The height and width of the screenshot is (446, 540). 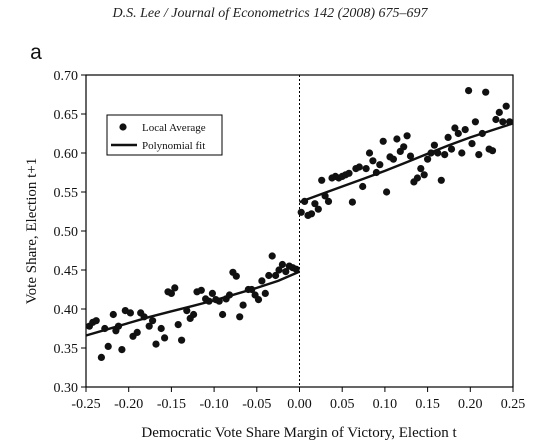 I want to click on y-tick-label: 0.50, so click(x=66, y=232).